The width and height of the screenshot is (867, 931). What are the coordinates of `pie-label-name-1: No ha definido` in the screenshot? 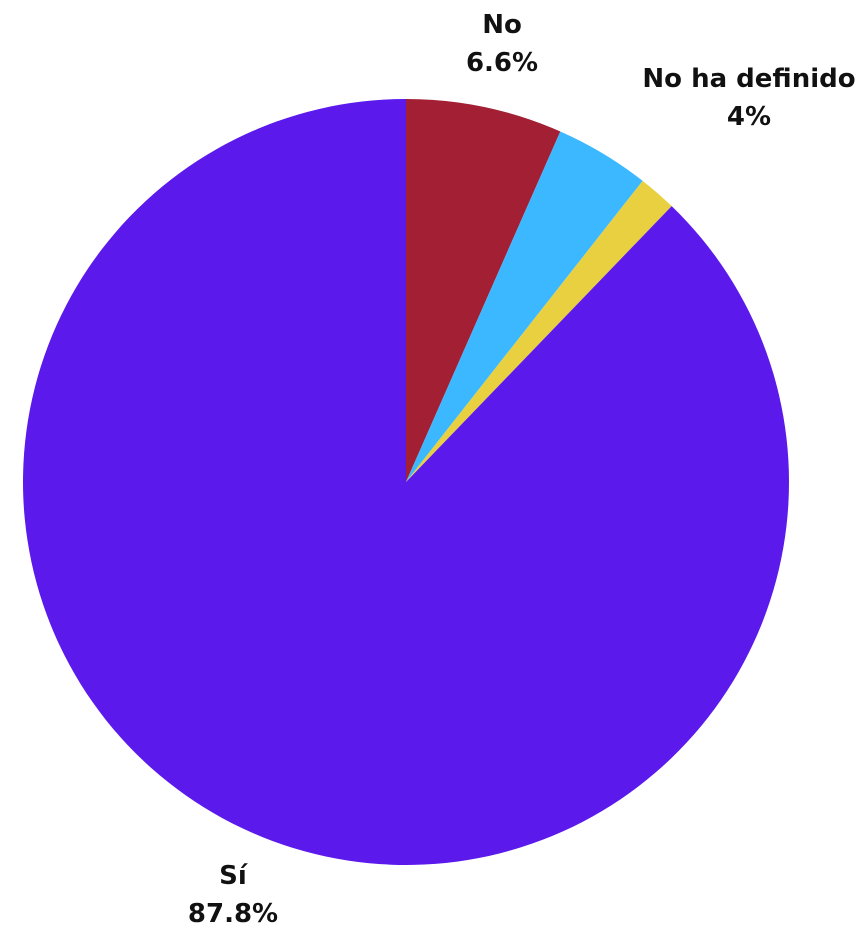 It's located at (748, 79).